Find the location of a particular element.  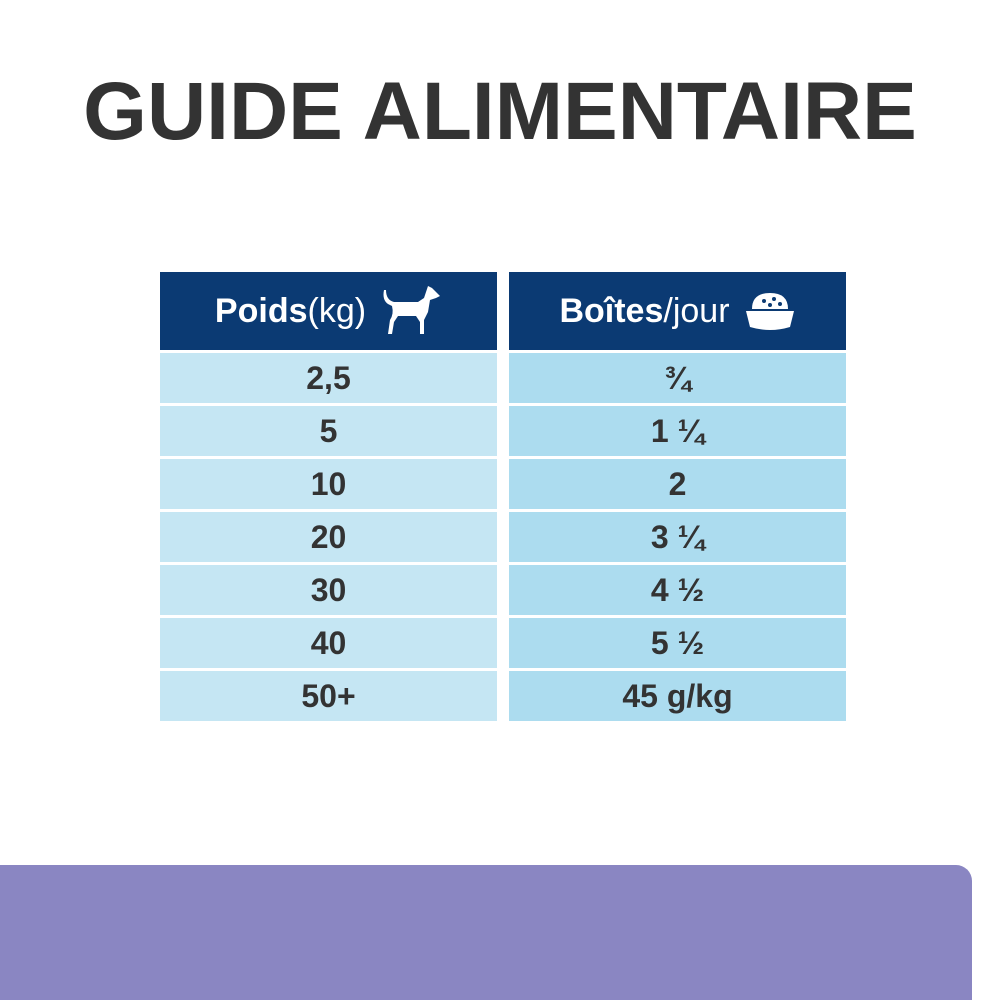

table-row: 40 5 ½ is located at coordinates (503, 643).